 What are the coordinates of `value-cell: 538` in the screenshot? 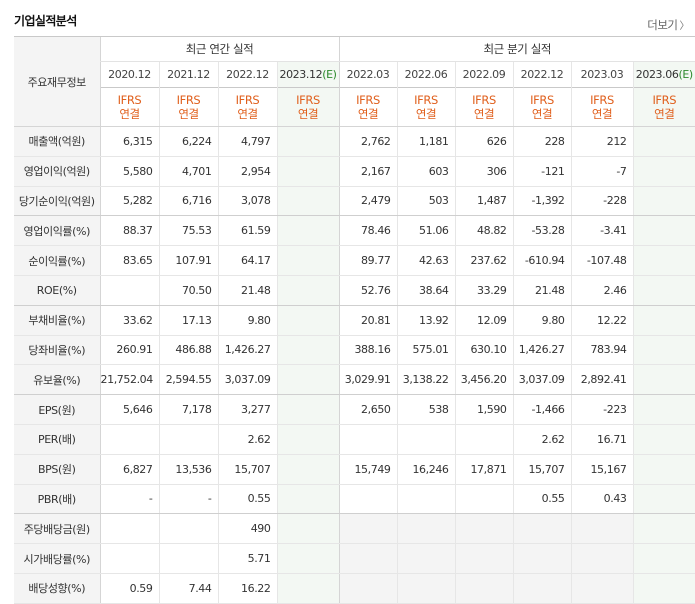 It's located at (426, 409).